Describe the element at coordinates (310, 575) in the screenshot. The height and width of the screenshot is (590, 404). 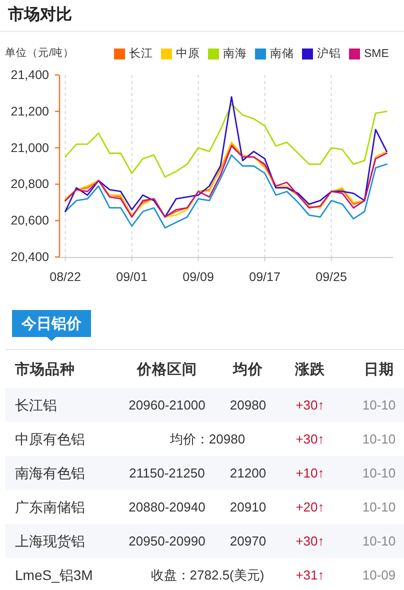
I see `text: +31↑` at that location.